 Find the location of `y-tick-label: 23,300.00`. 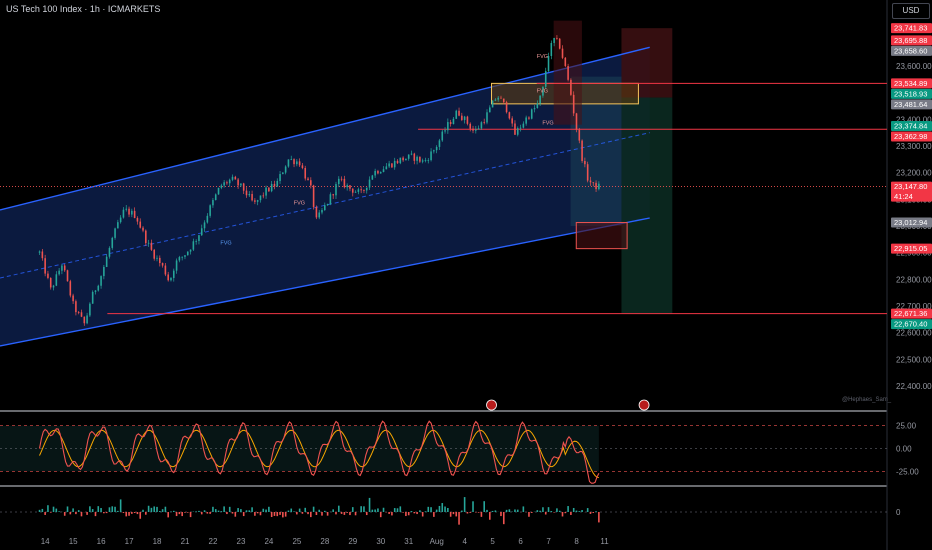

y-tick-label: 23,300.00 is located at coordinates (914, 146).